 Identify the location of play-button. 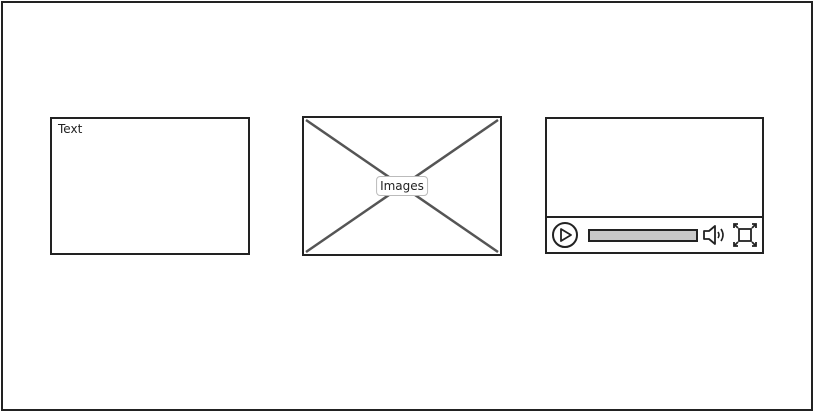
(565, 235).